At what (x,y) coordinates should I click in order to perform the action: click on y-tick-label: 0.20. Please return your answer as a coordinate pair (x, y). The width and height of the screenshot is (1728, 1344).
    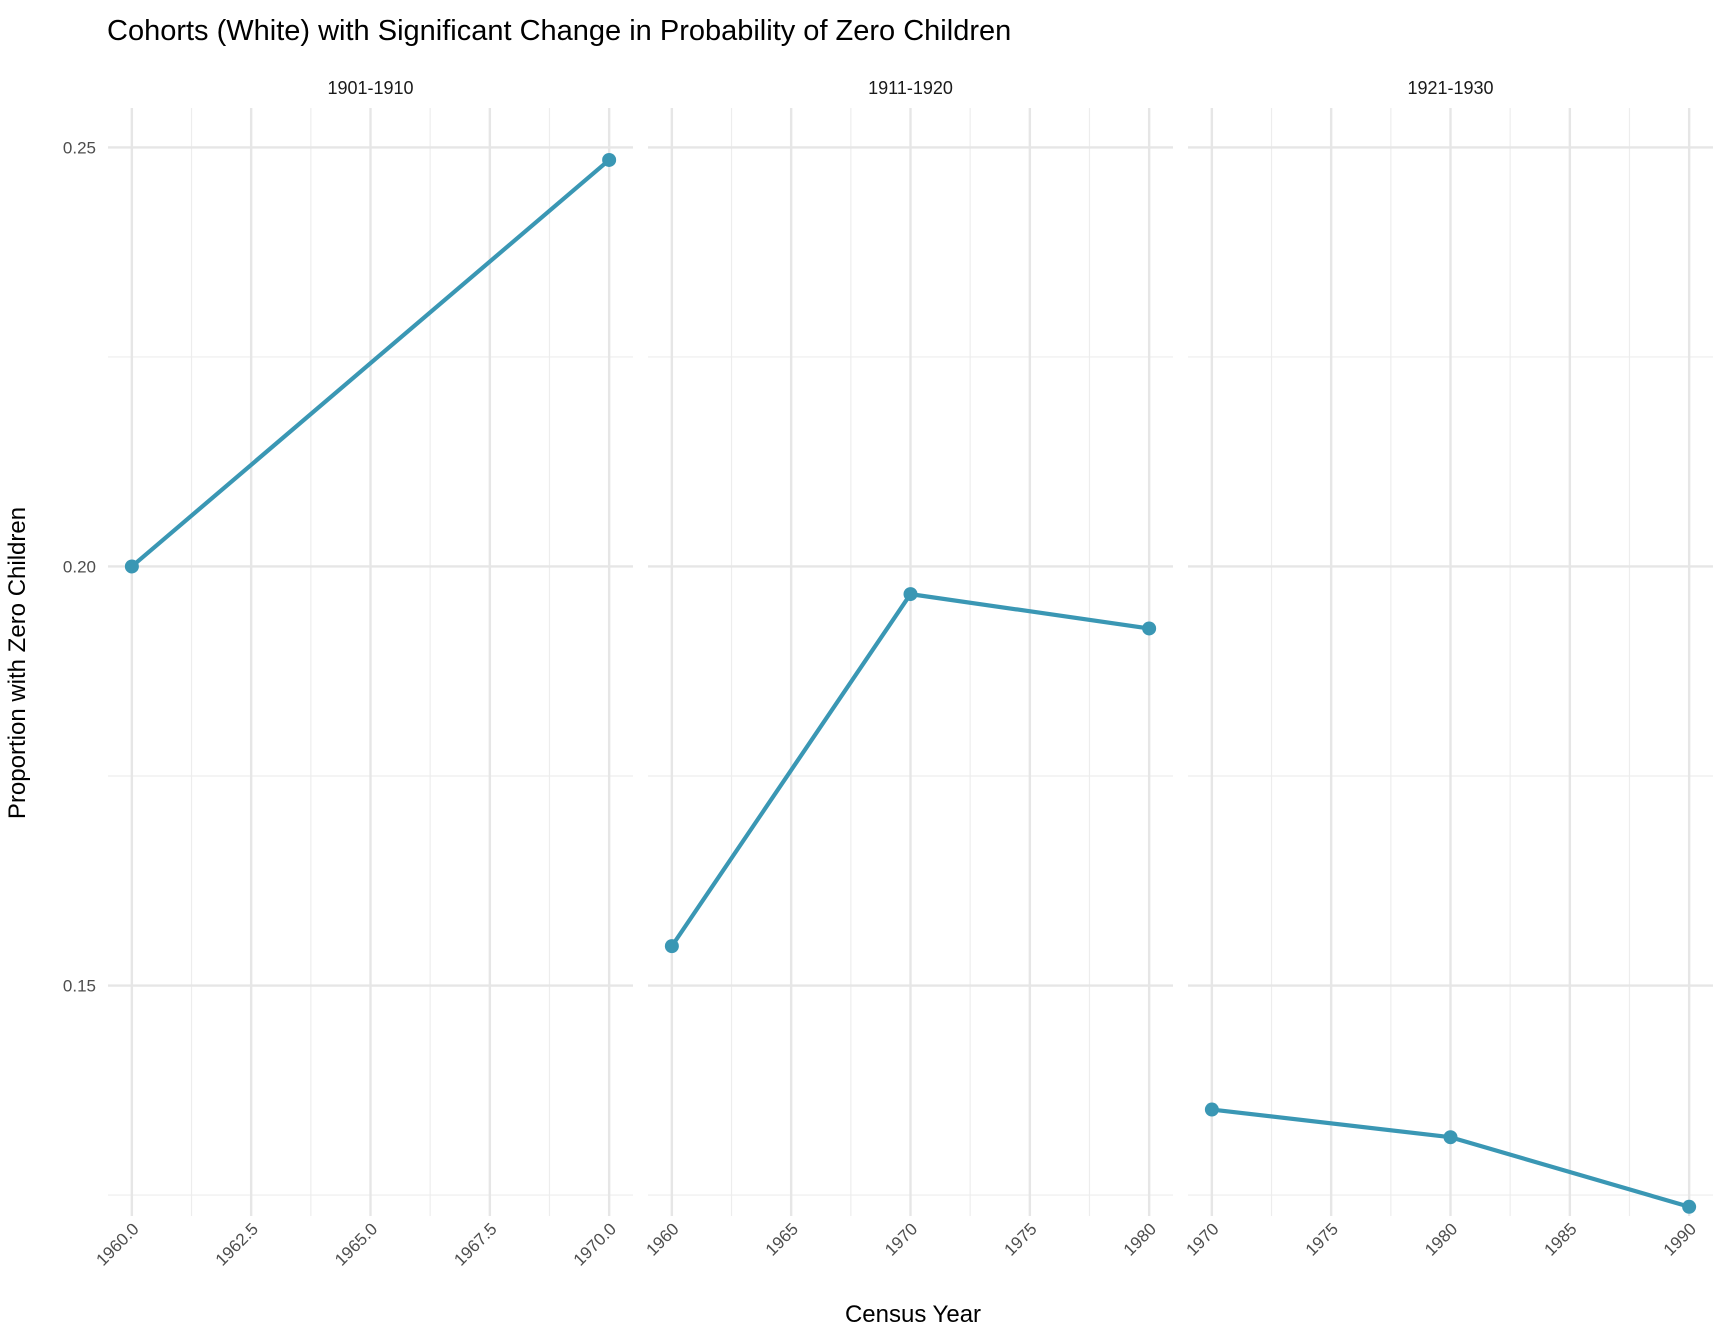
    Looking at the image, I should click on (79, 566).